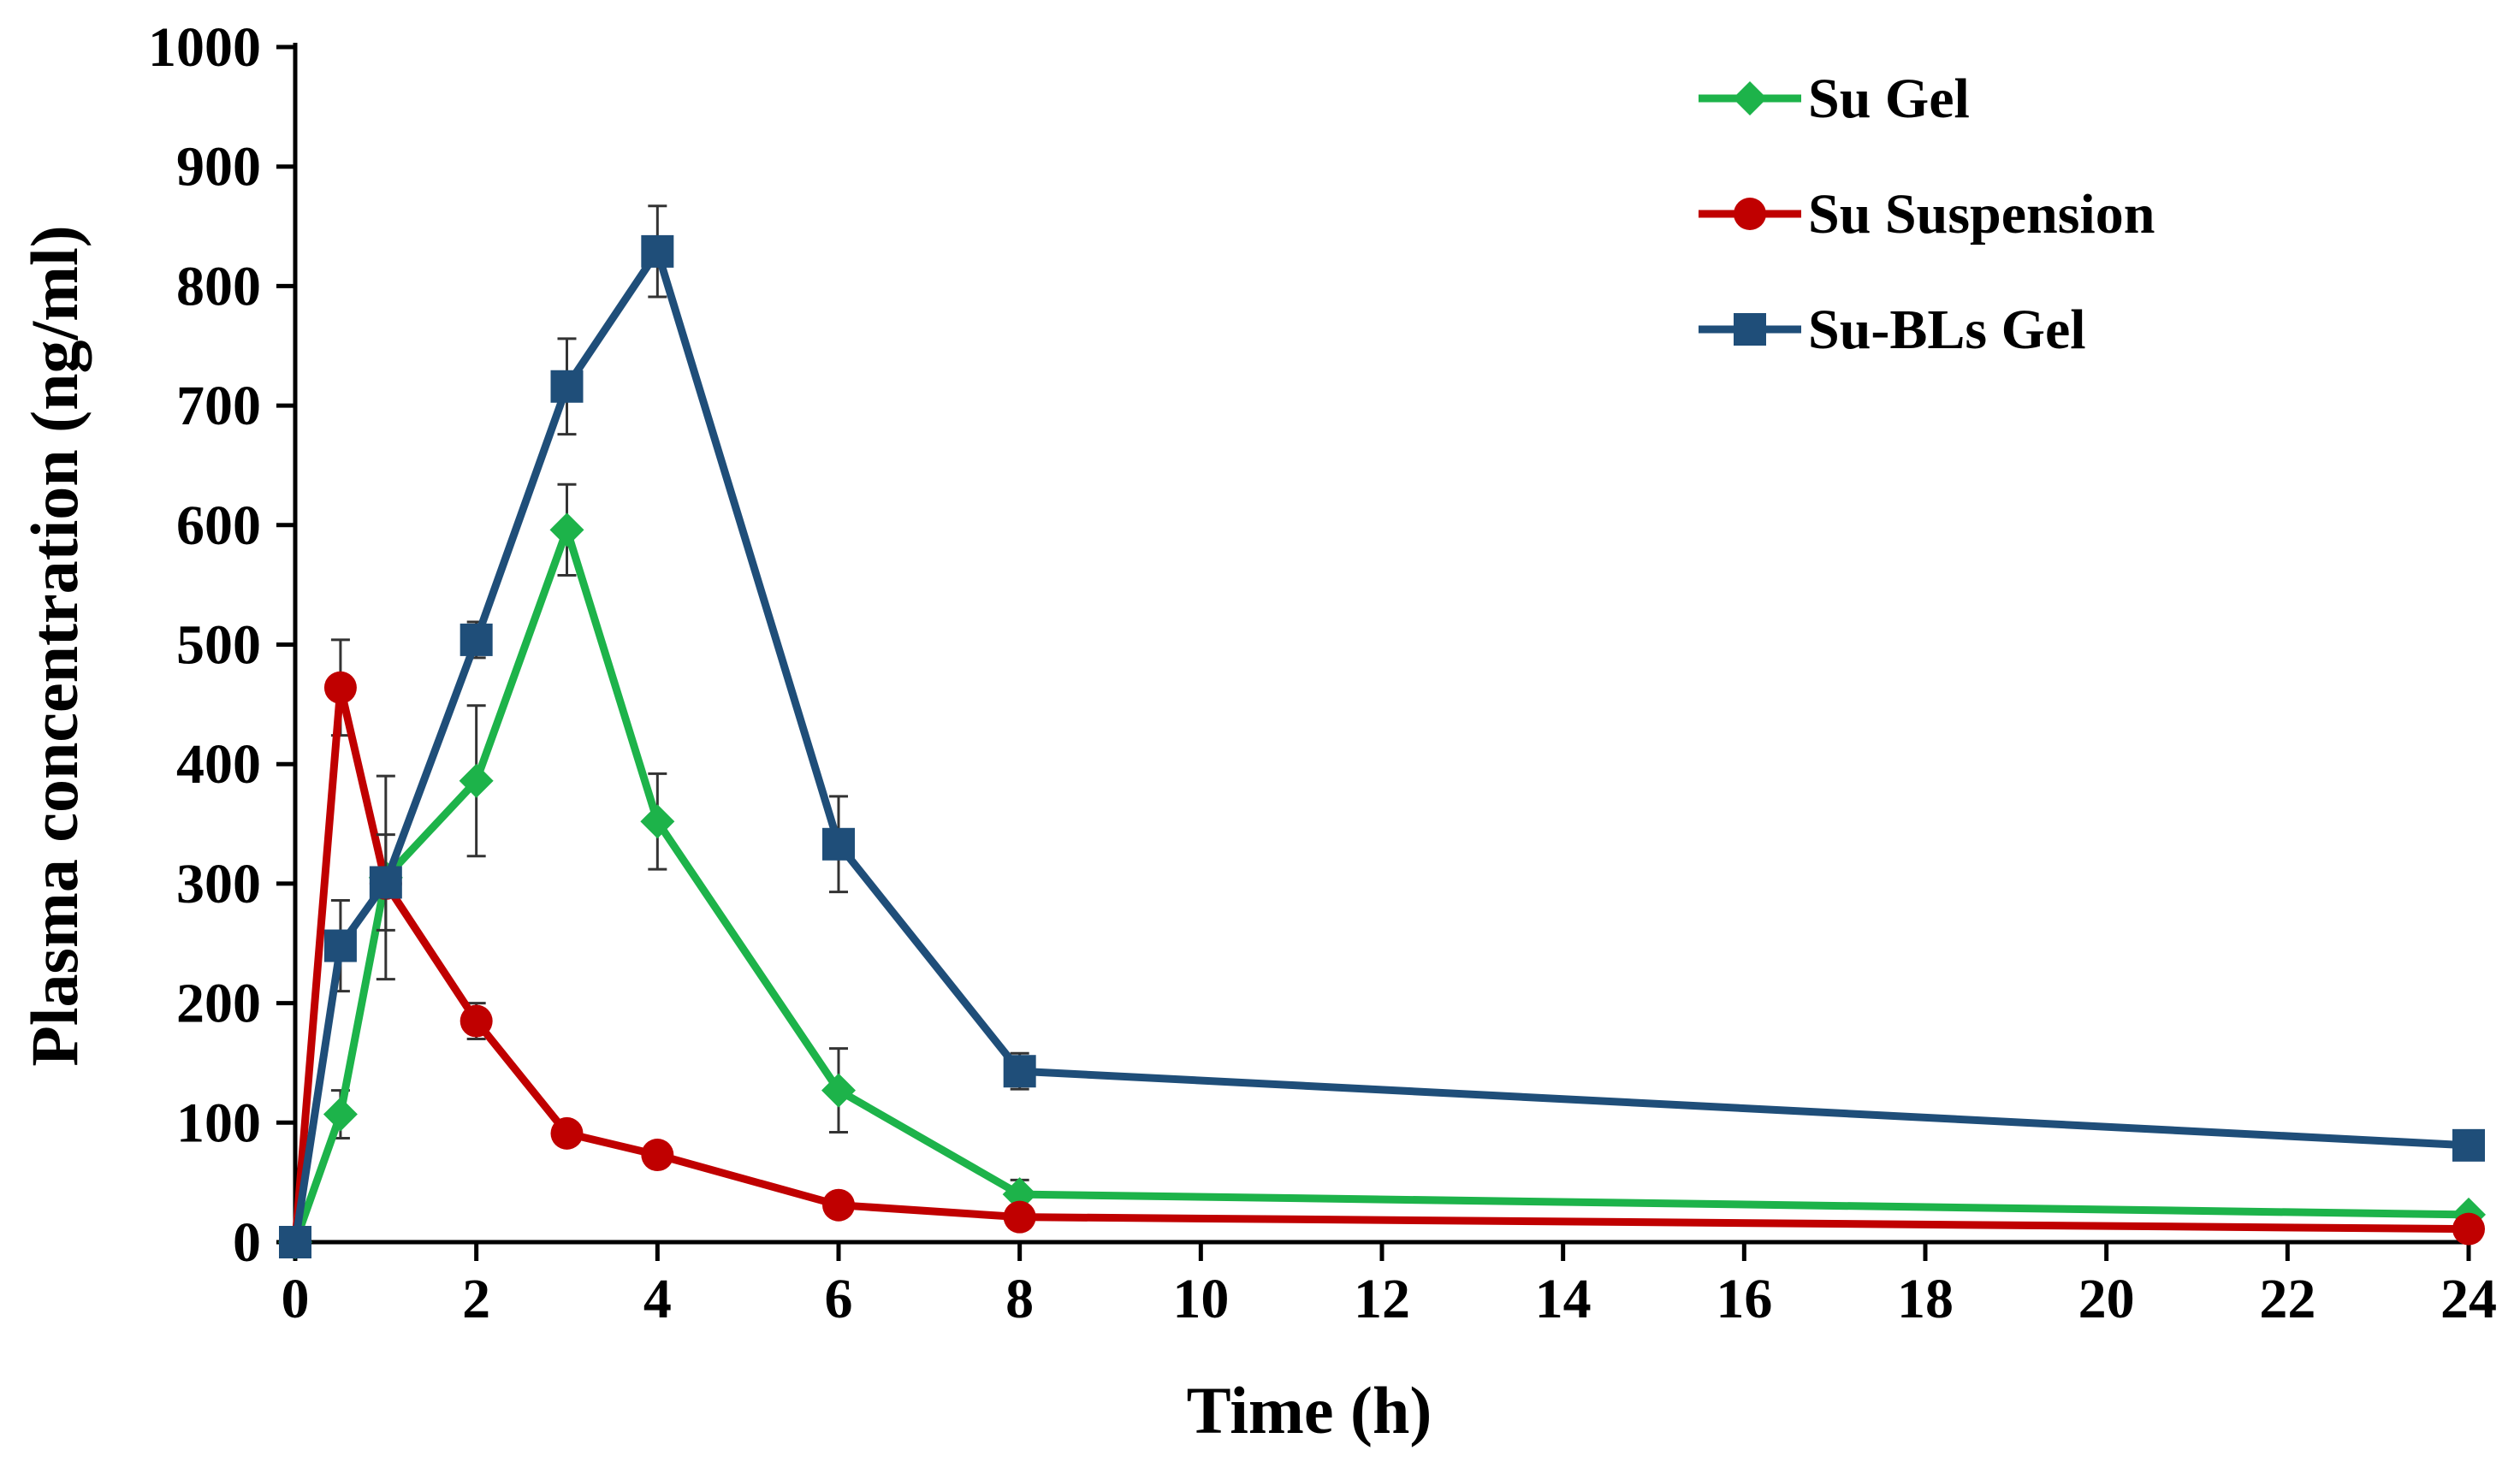 This screenshot has width=2520, height=1462. I want to click on y-tick-label: 400, so click(218, 764).